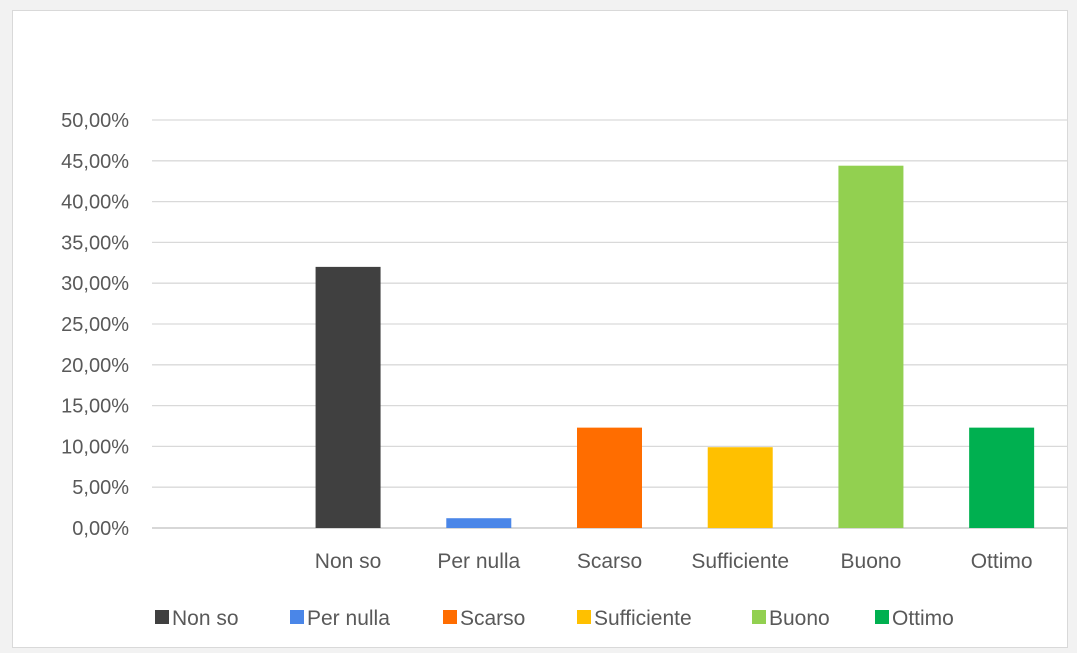 The height and width of the screenshot is (653, 1077). What do you see at coordinates (95, 162) in the screenshot?
I see `y-tick-label: 45,00%` at bounding box center [95, 162].